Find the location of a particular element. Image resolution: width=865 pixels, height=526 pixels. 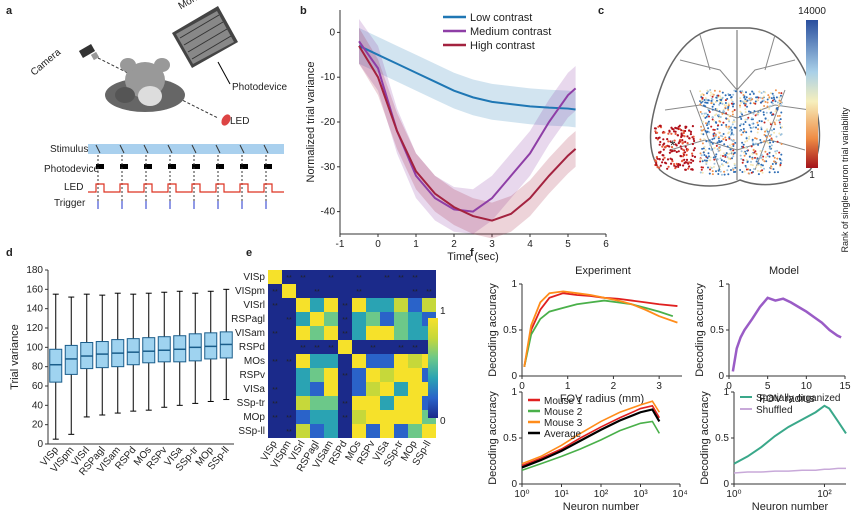

row-label: RSPd is located at coordinates (252, 347).